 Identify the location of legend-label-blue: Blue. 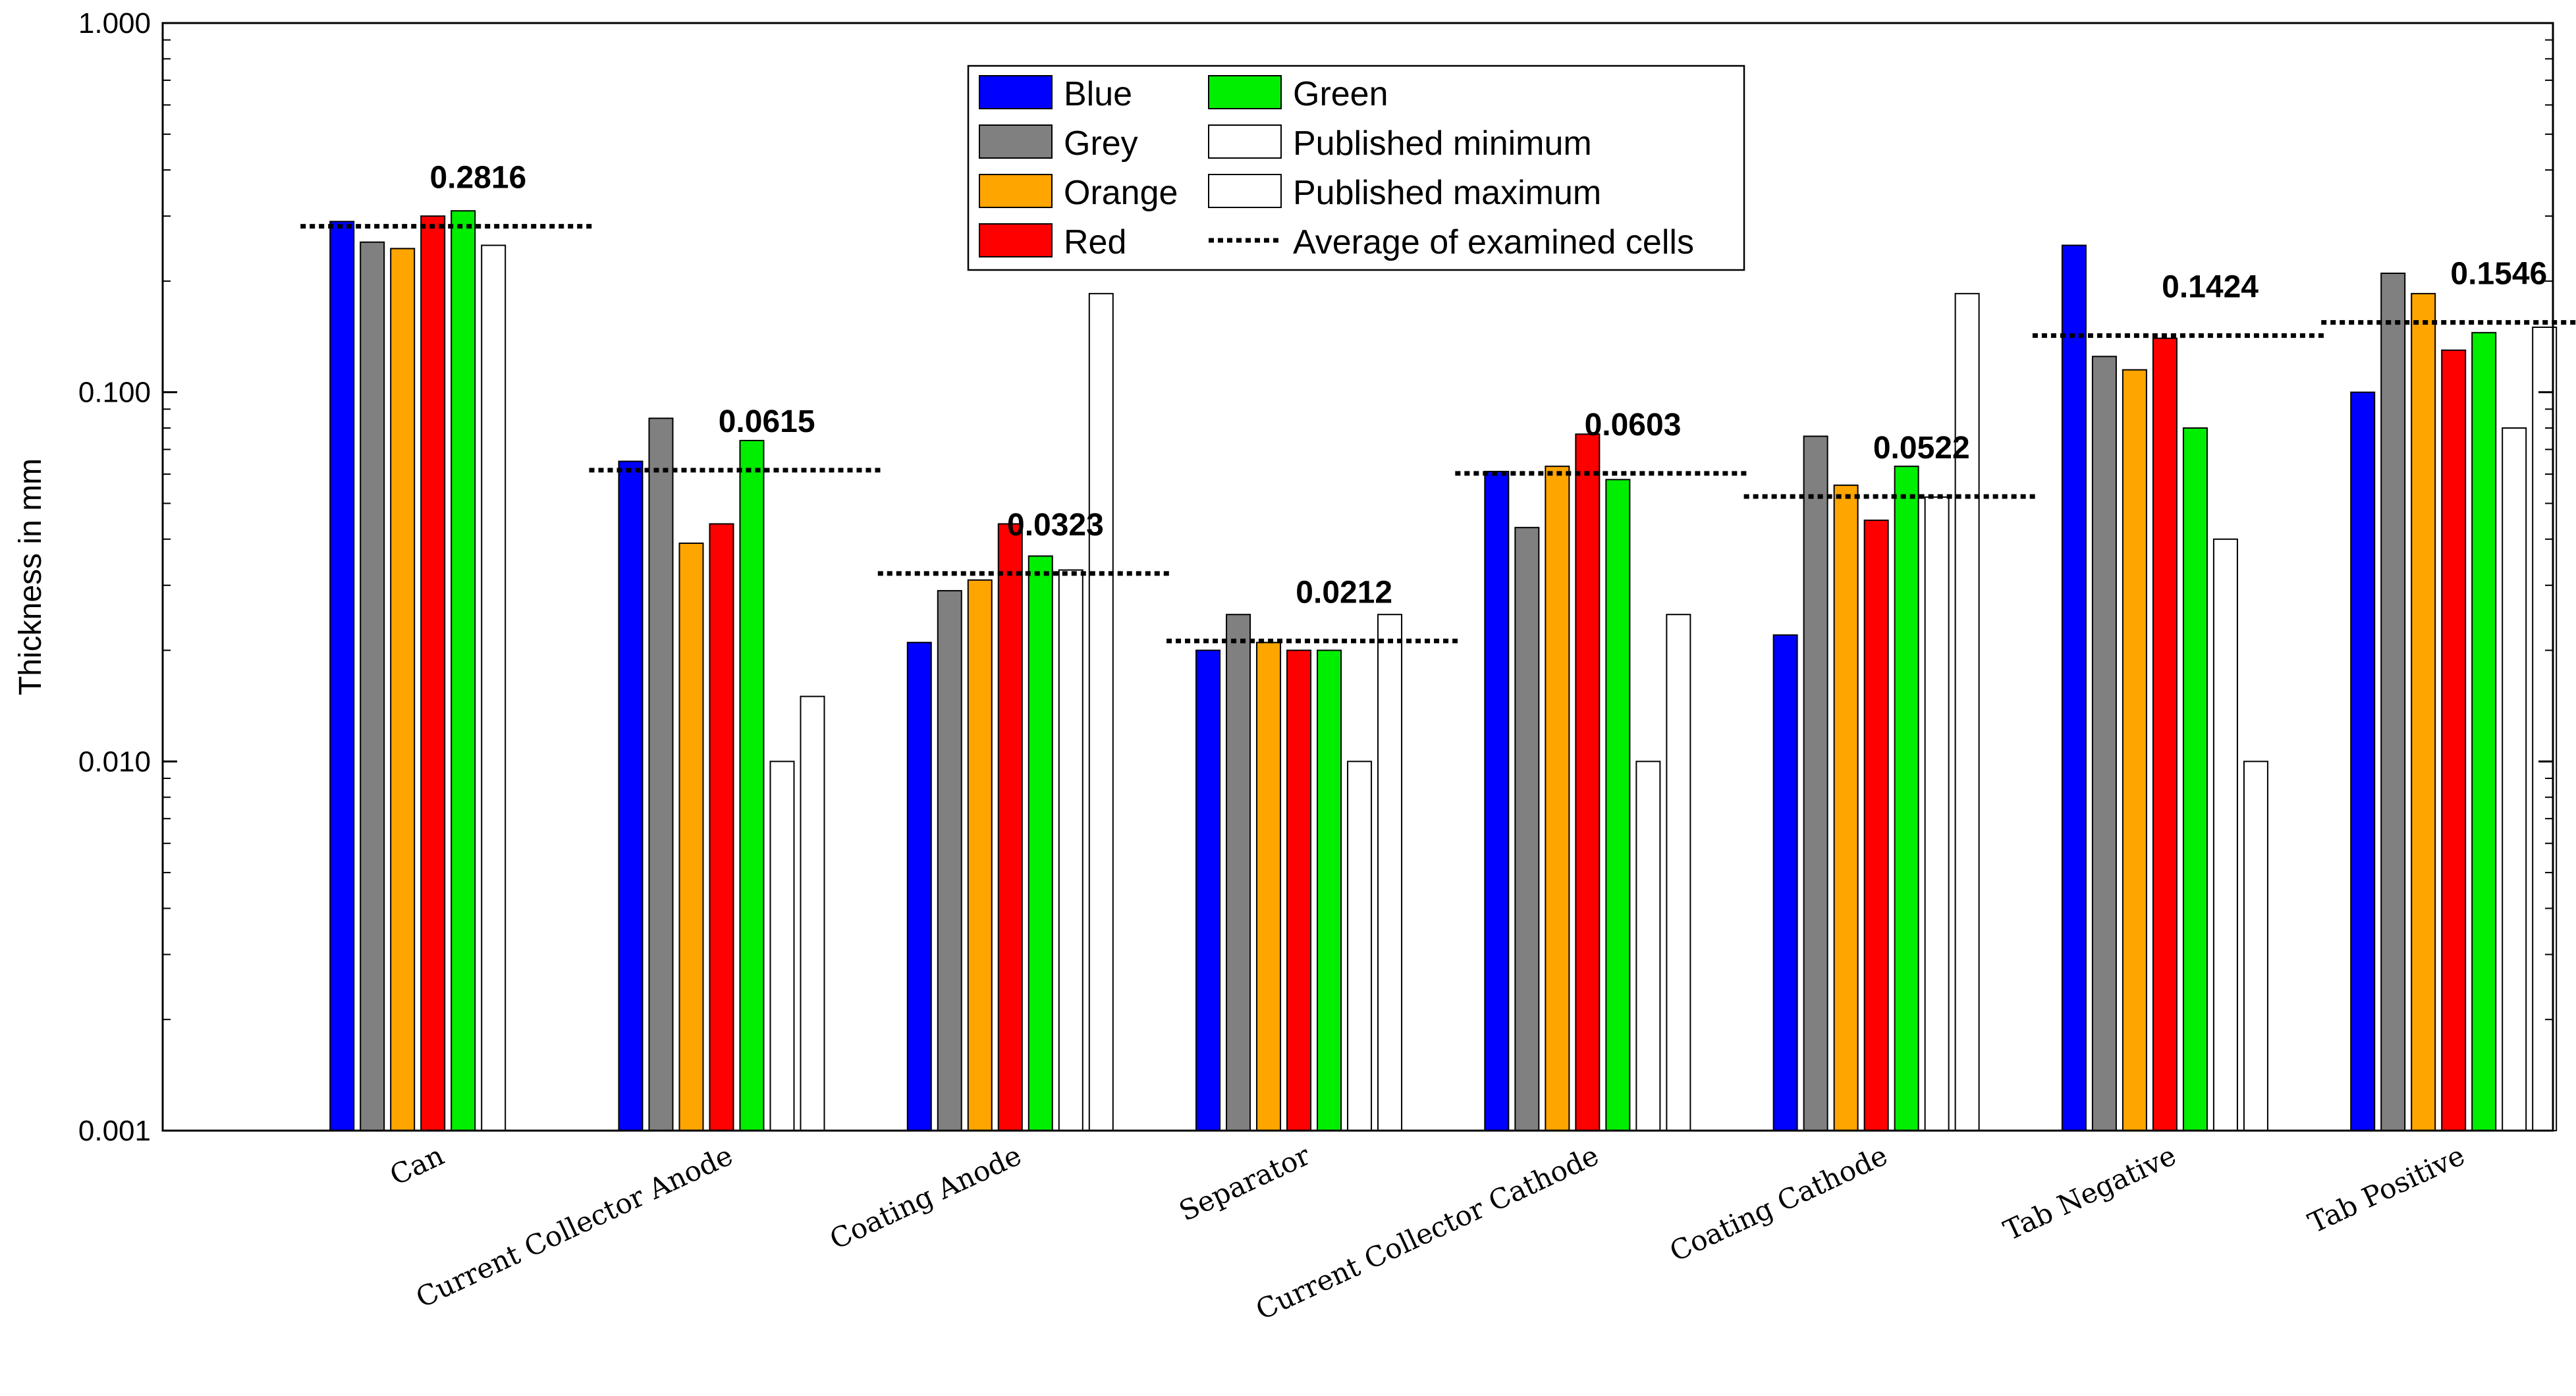
(1098, 94).